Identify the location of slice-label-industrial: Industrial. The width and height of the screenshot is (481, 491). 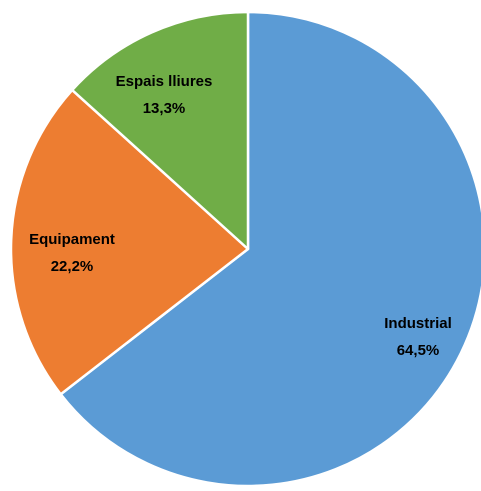
(418, 323).